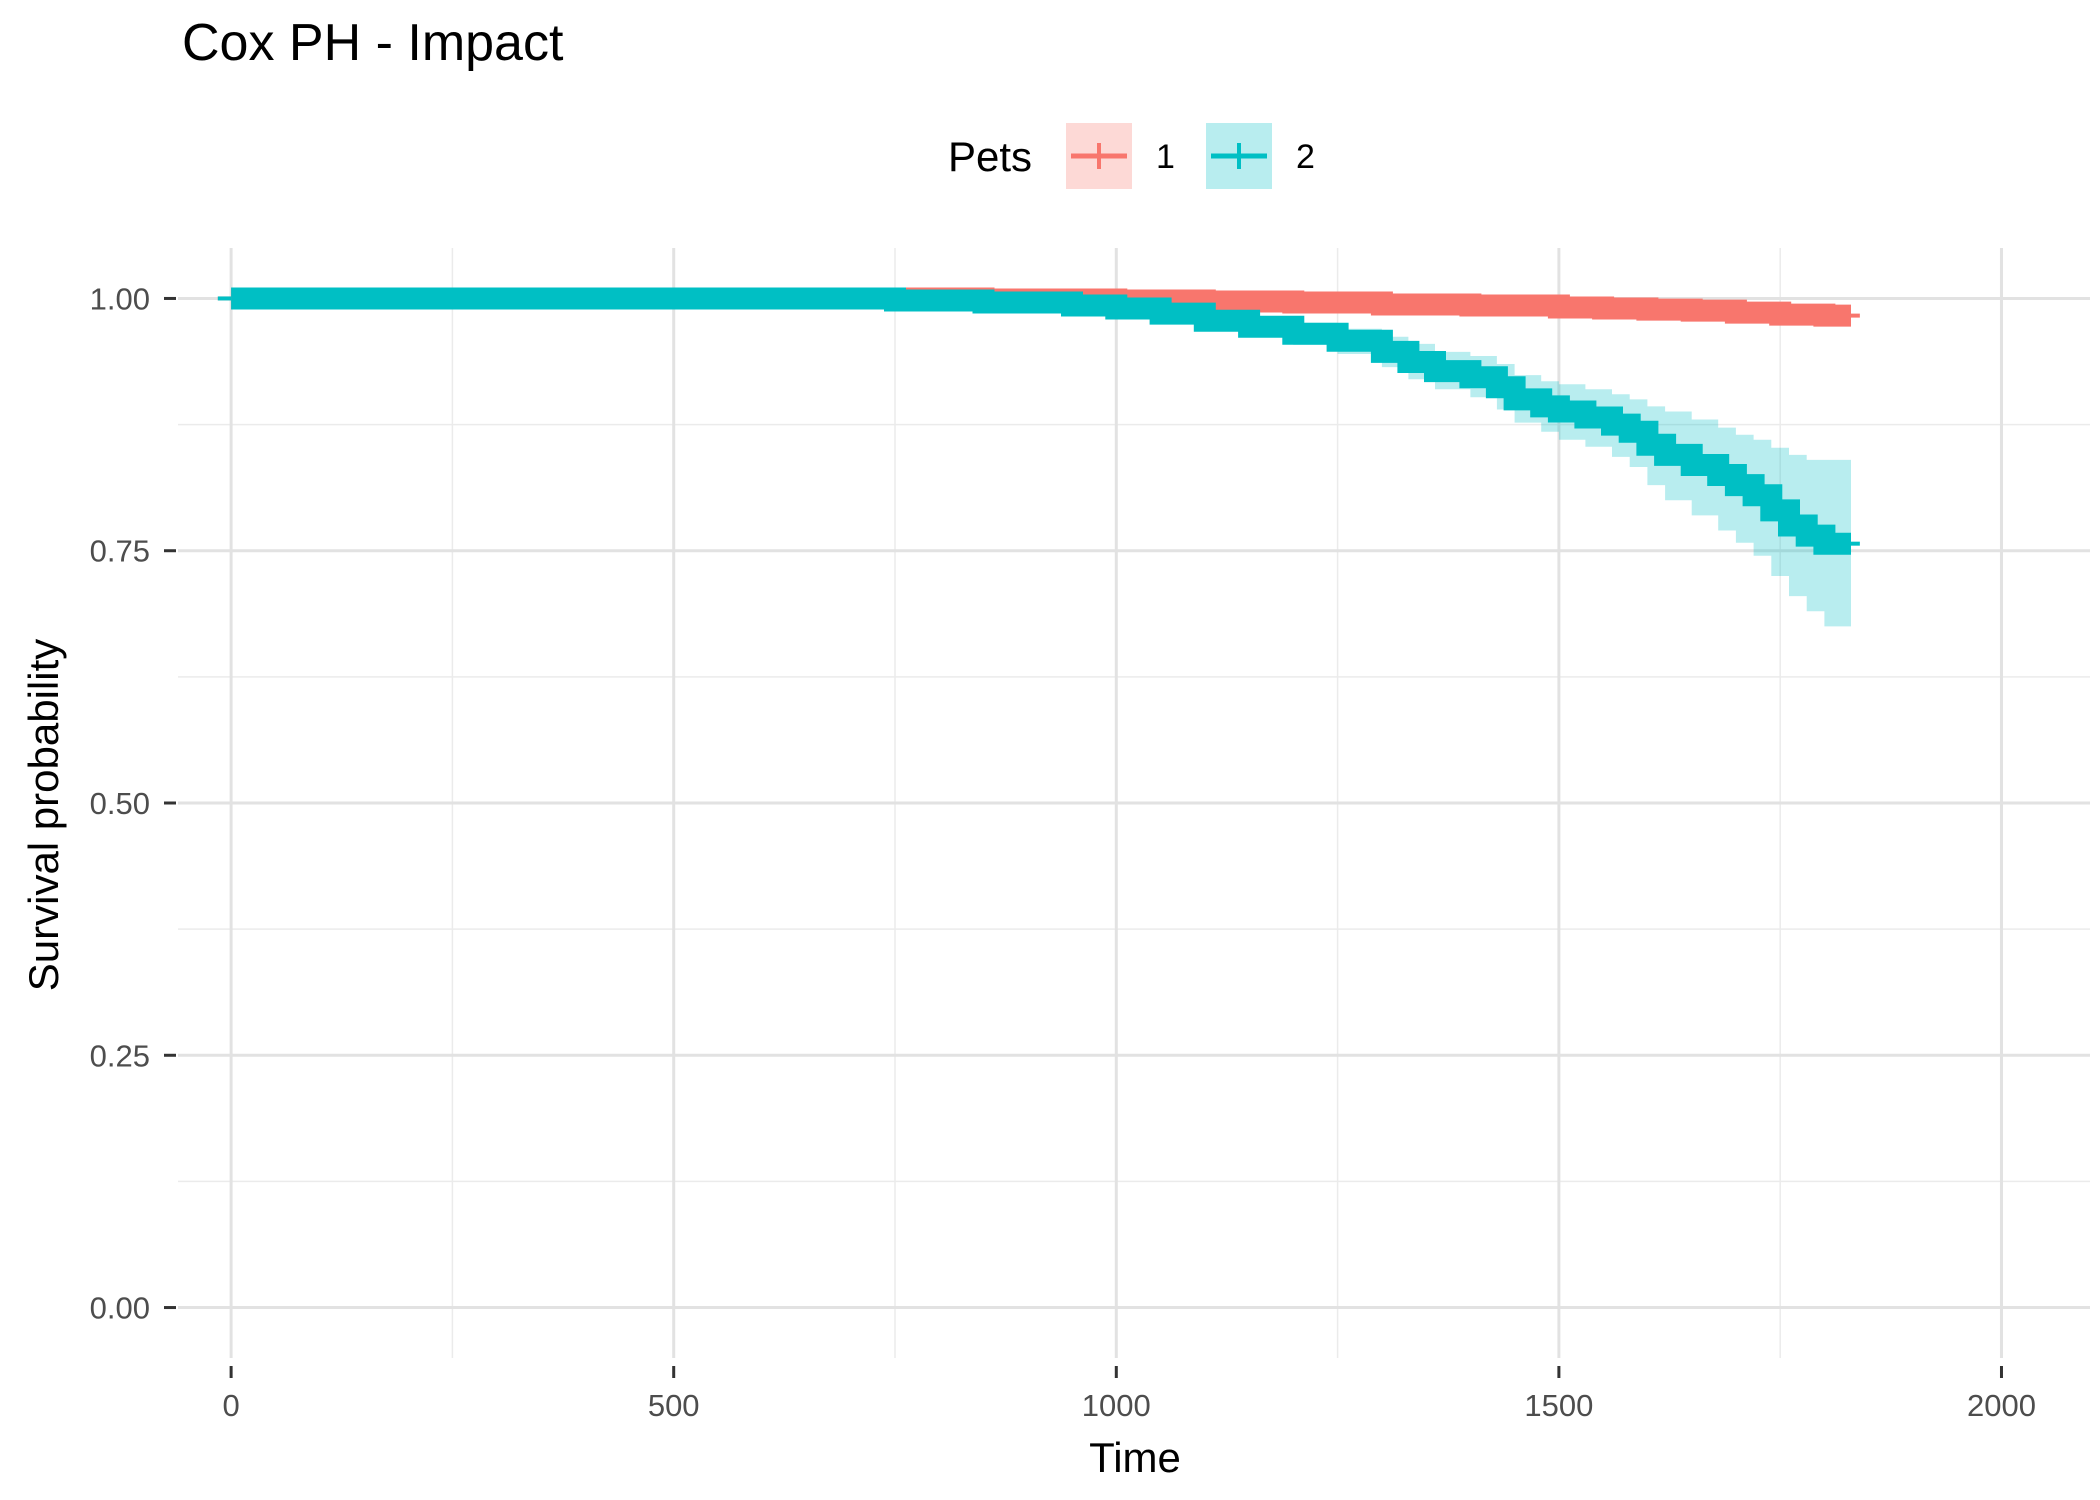 The height and width of the screenshot is (1500, 2100). What do you see at coordinates (120, 803) in the screenshot?
I see `y-tick-label: 0.50` at bounding box center [120, 803].